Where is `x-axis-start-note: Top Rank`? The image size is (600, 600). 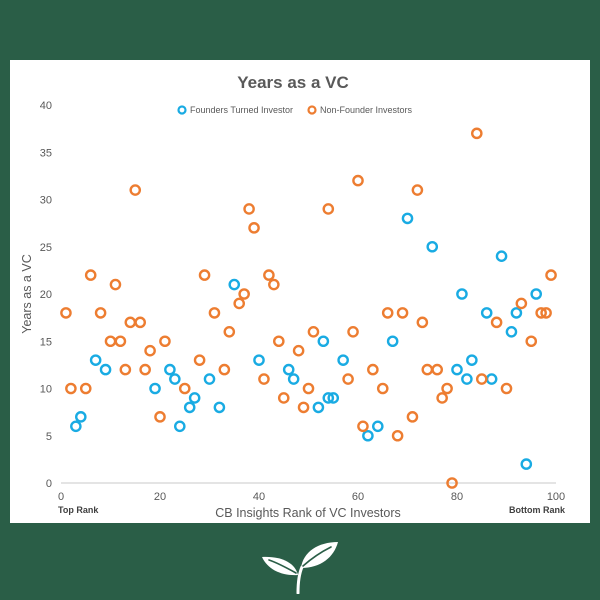
x-axis-start-note: Top Rank is located at coordinates (78, 510).